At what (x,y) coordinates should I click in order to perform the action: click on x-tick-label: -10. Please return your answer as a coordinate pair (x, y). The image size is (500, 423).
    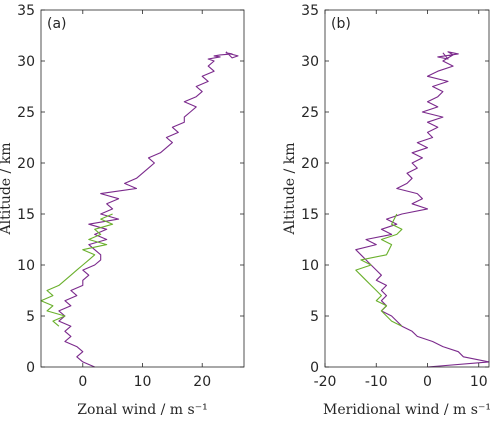
    Looking at the image, I should click on (376, 382).